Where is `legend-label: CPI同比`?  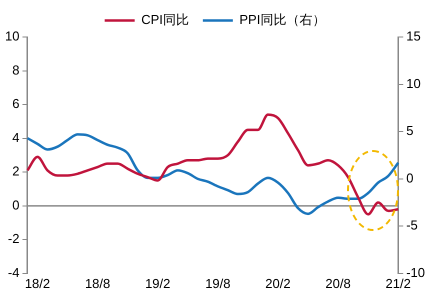
legend-label: CPI同比 is located at coordinates (165, 20).